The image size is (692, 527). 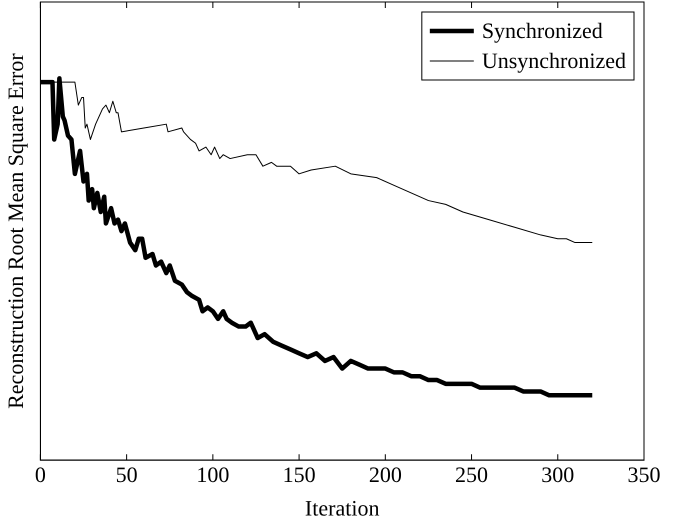 What do you see at coordinates (542, 30) in the screenshot?
I see `legend-label: Synchronized` at bounding box center [542, 30].